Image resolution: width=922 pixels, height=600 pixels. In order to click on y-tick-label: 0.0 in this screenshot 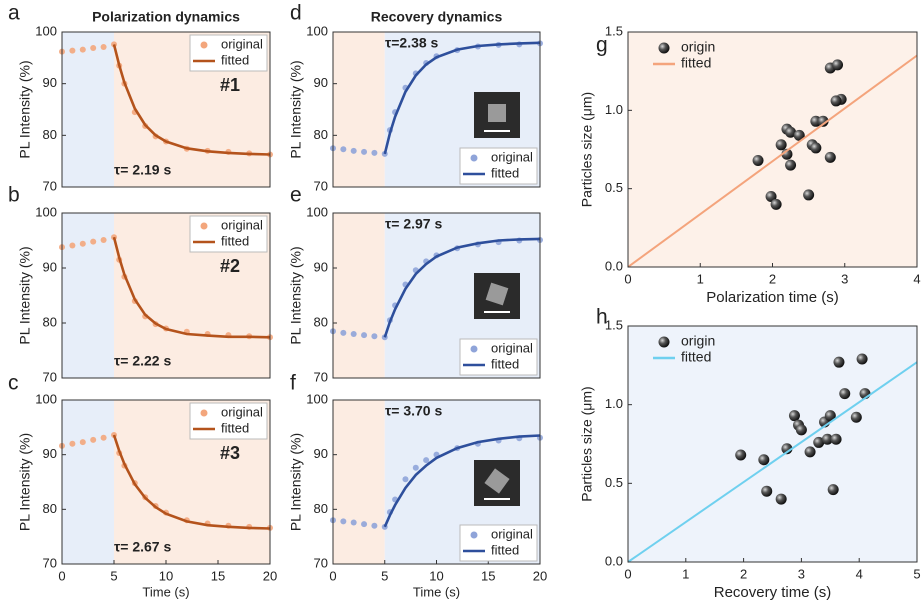, I will do `click(614, 560)`.